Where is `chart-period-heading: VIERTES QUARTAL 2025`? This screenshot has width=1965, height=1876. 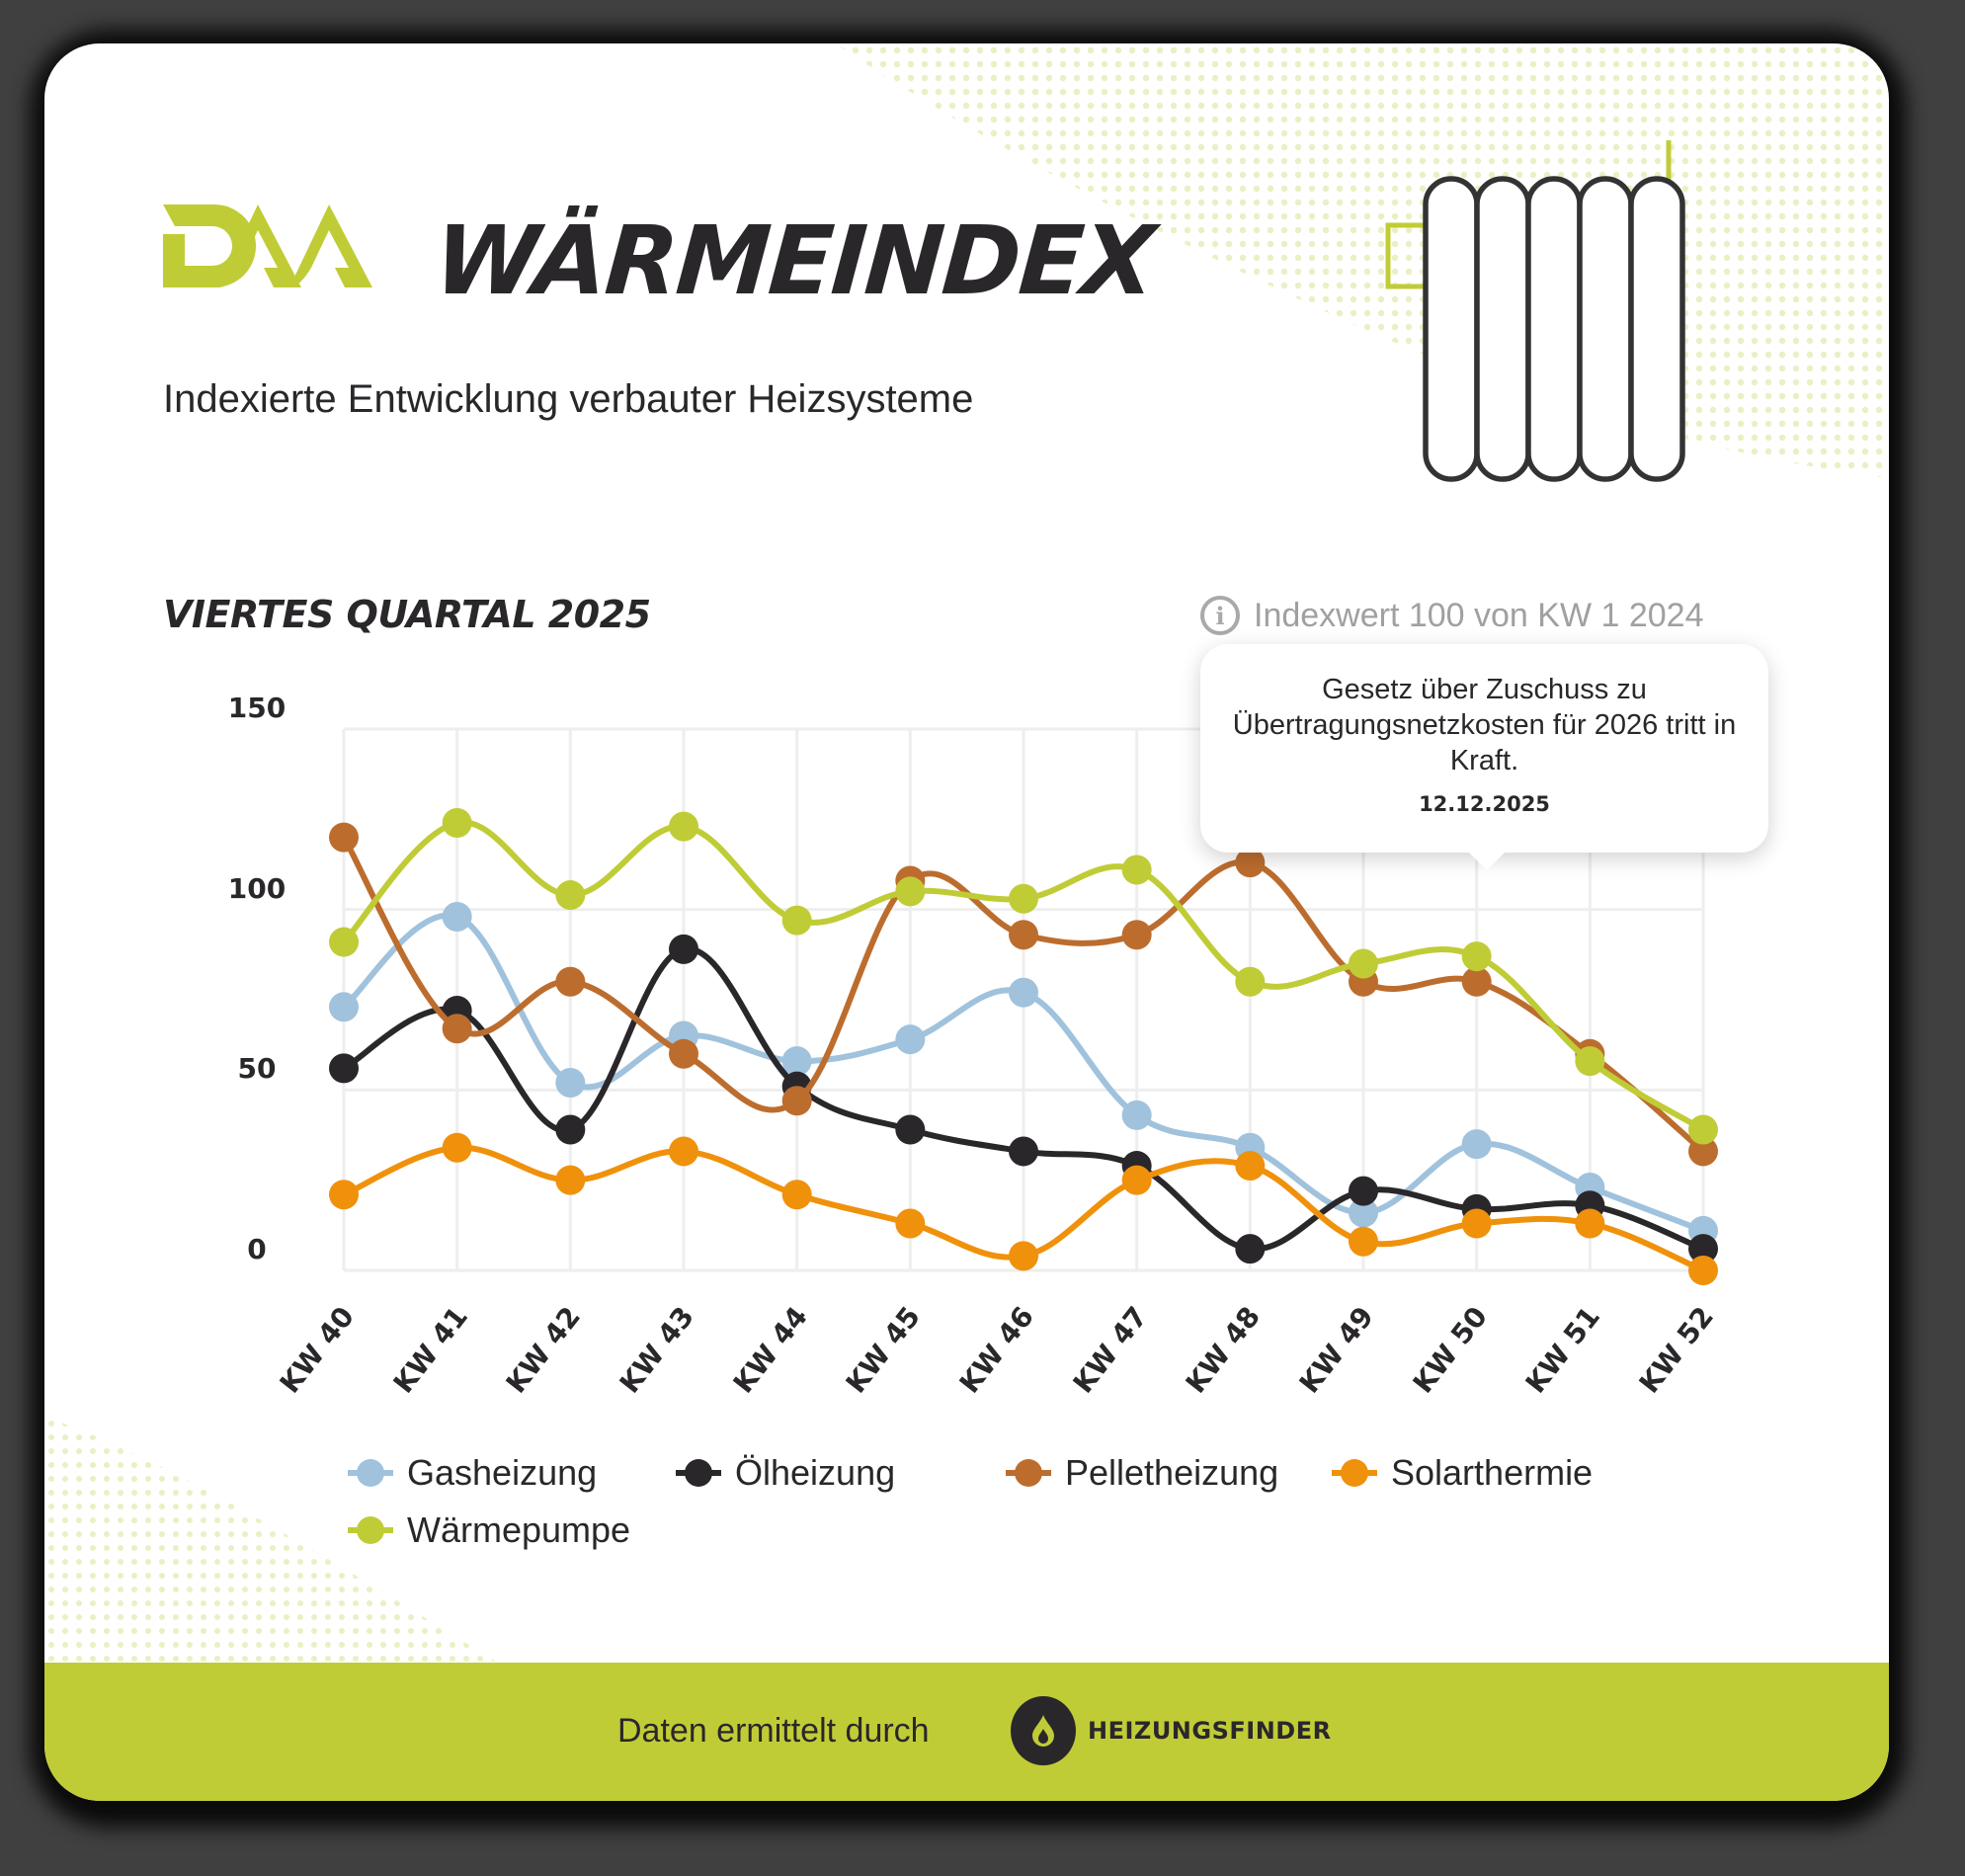 chart-period-heading: VIERTES QUARTAL 2025 is located at coordinates (407, 615).